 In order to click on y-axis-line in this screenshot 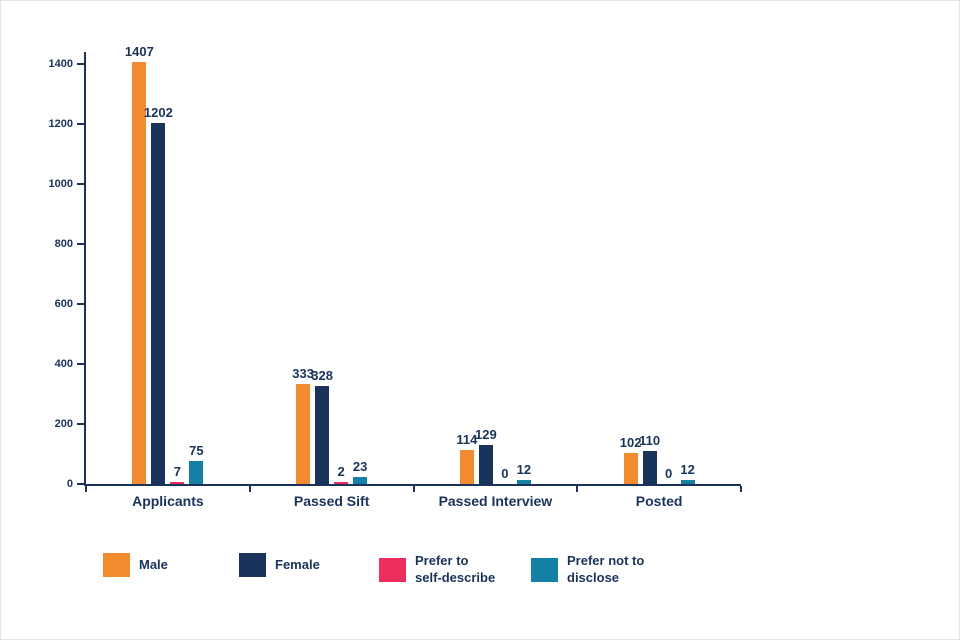, I will do `click(85, 269)`.